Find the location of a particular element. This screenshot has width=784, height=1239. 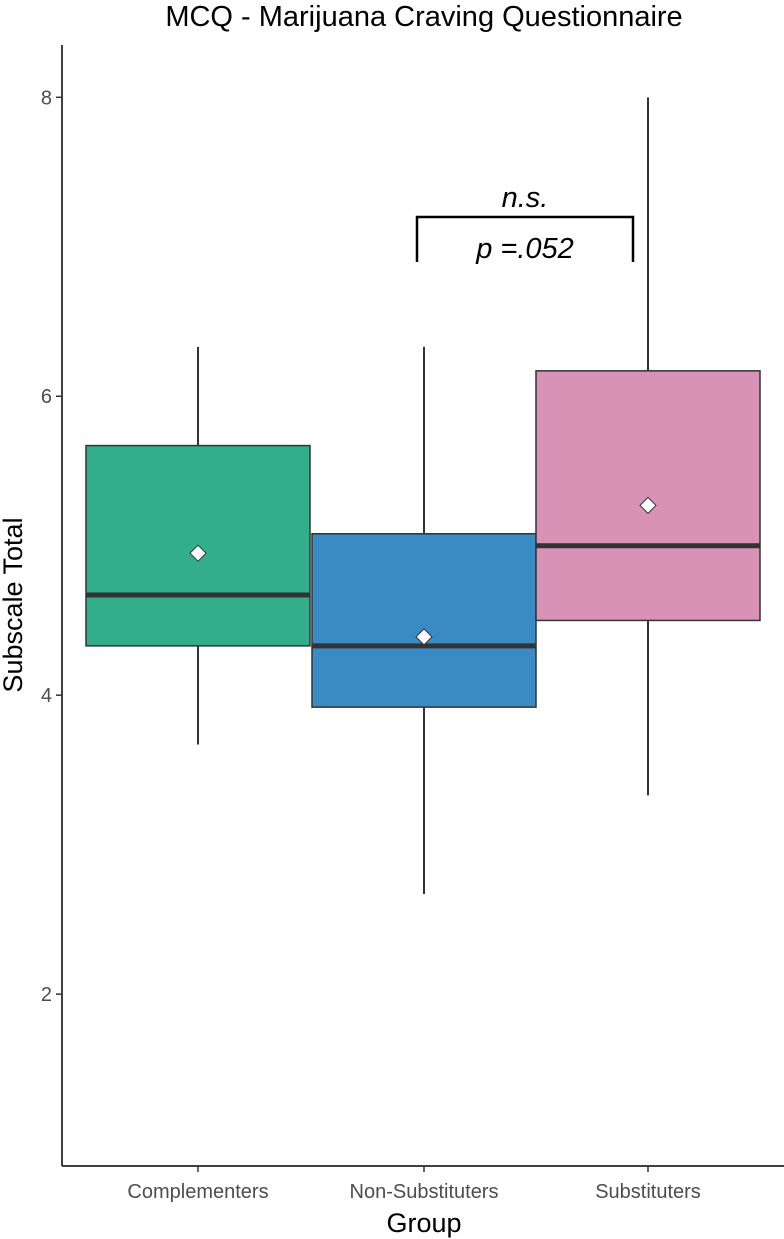

x-tick-label-substituters: Substituters is located at coordinates (648, 1192).